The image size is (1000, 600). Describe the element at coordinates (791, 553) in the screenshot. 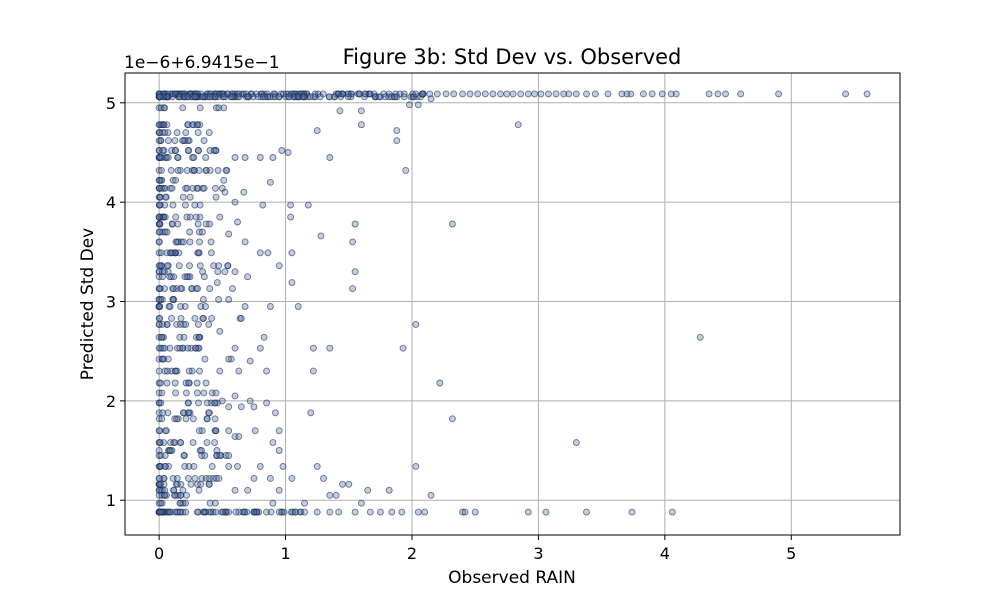

I see `x-tick-label: 5` at that location.